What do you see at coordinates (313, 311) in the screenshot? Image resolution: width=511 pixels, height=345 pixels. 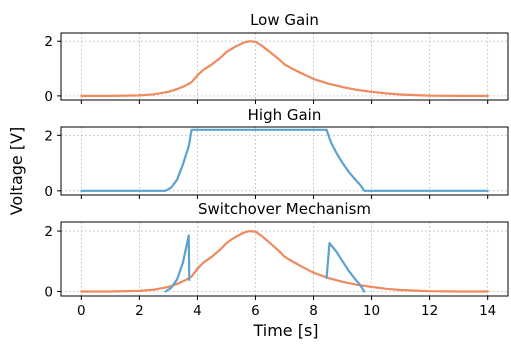 I see `x-tick-label: 8` at bounding box center [313, 311].